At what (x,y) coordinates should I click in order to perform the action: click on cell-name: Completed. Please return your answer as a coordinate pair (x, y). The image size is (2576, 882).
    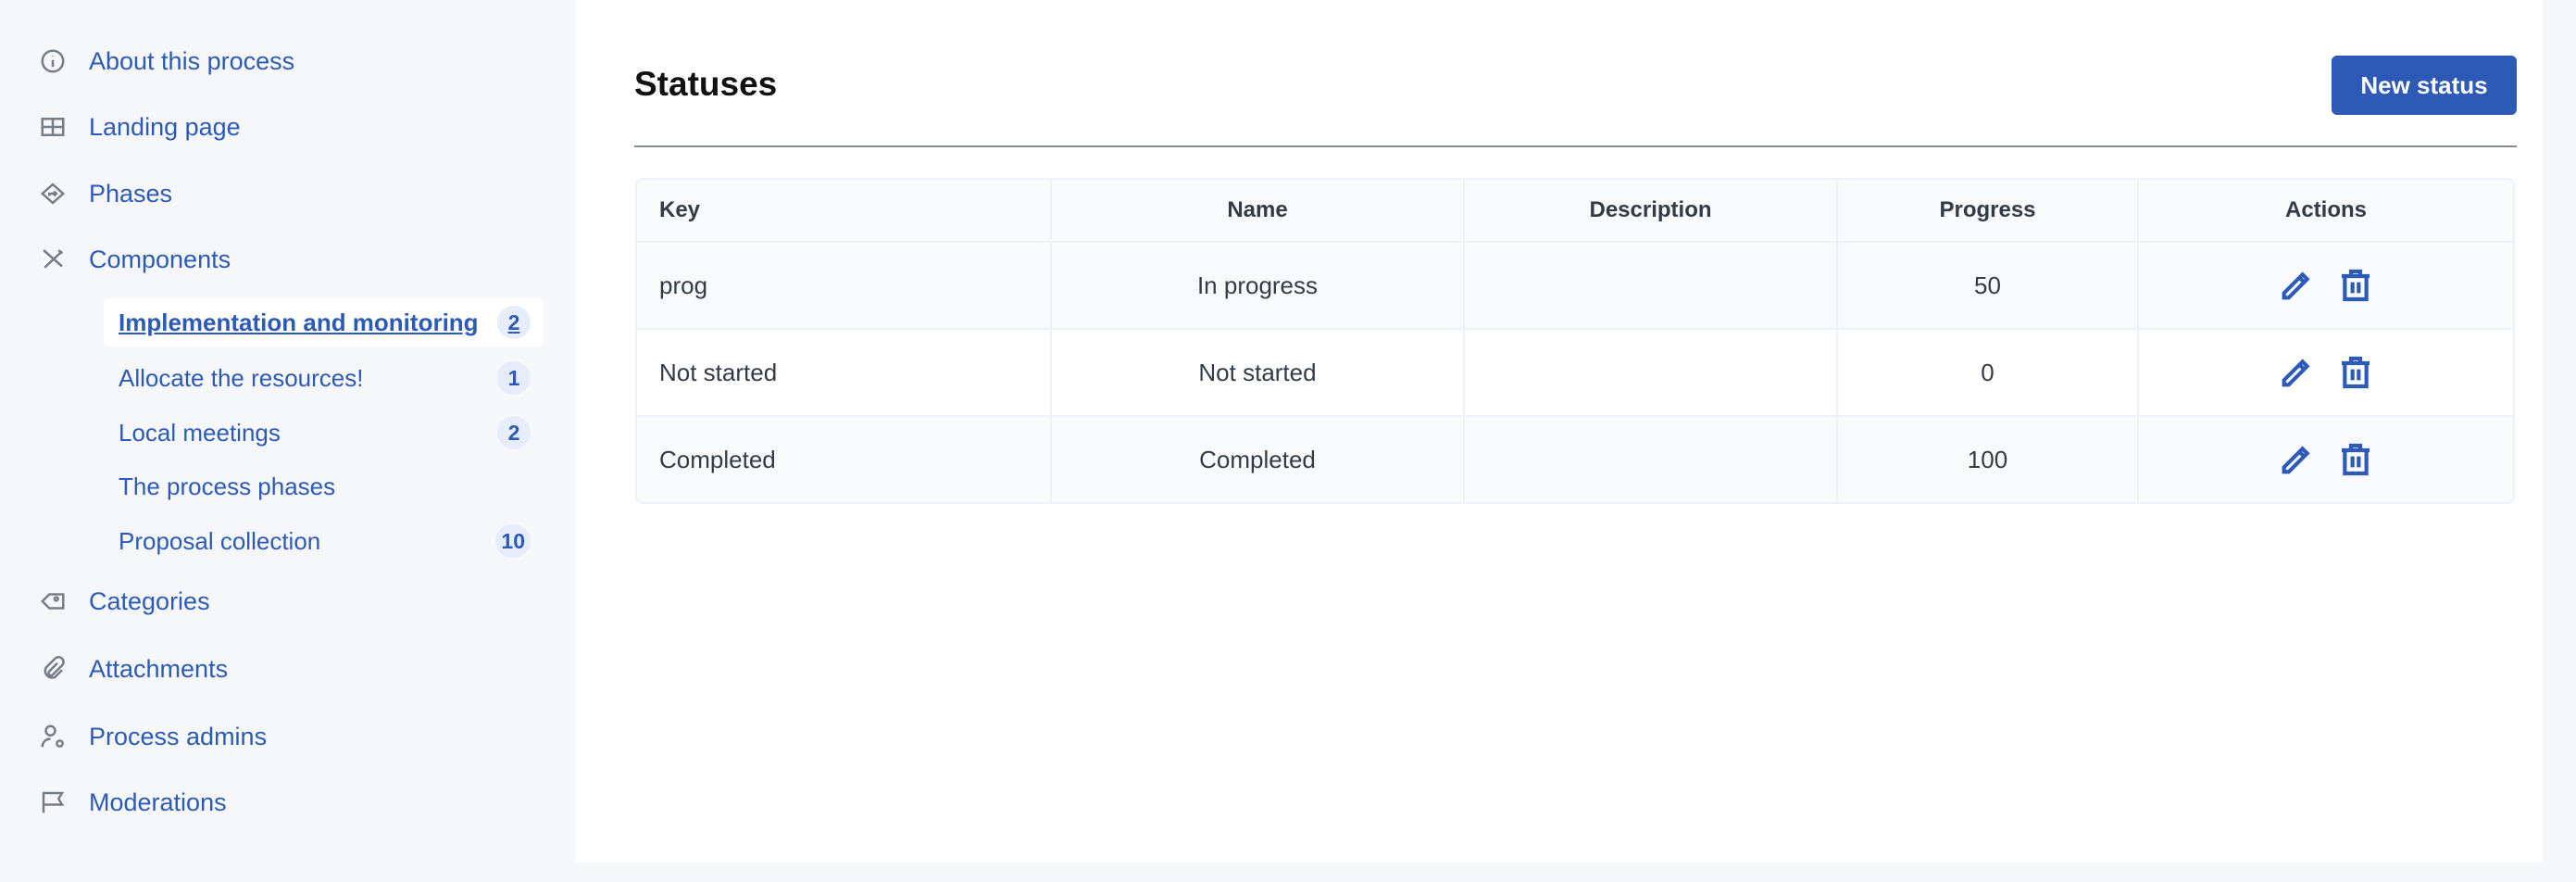
    Looking at the image, I should click on (1257, 459).